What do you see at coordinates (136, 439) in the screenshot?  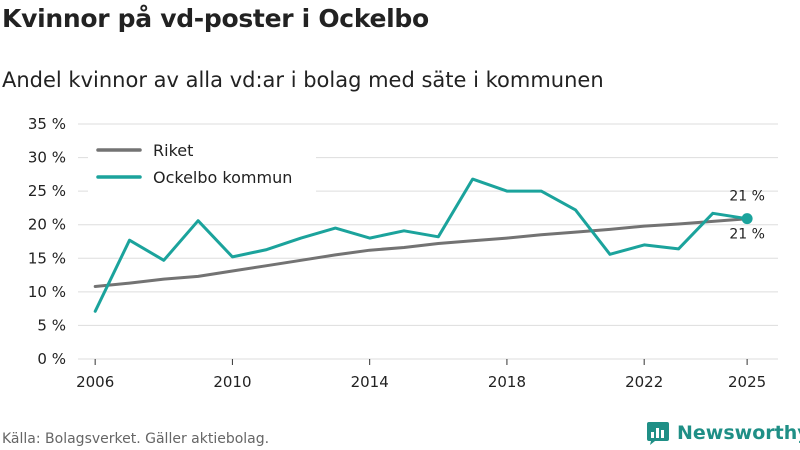 I see `source-note: Källa: Bolagsverket. Gäller aktiebolag.` at bounding box center [136, 439].